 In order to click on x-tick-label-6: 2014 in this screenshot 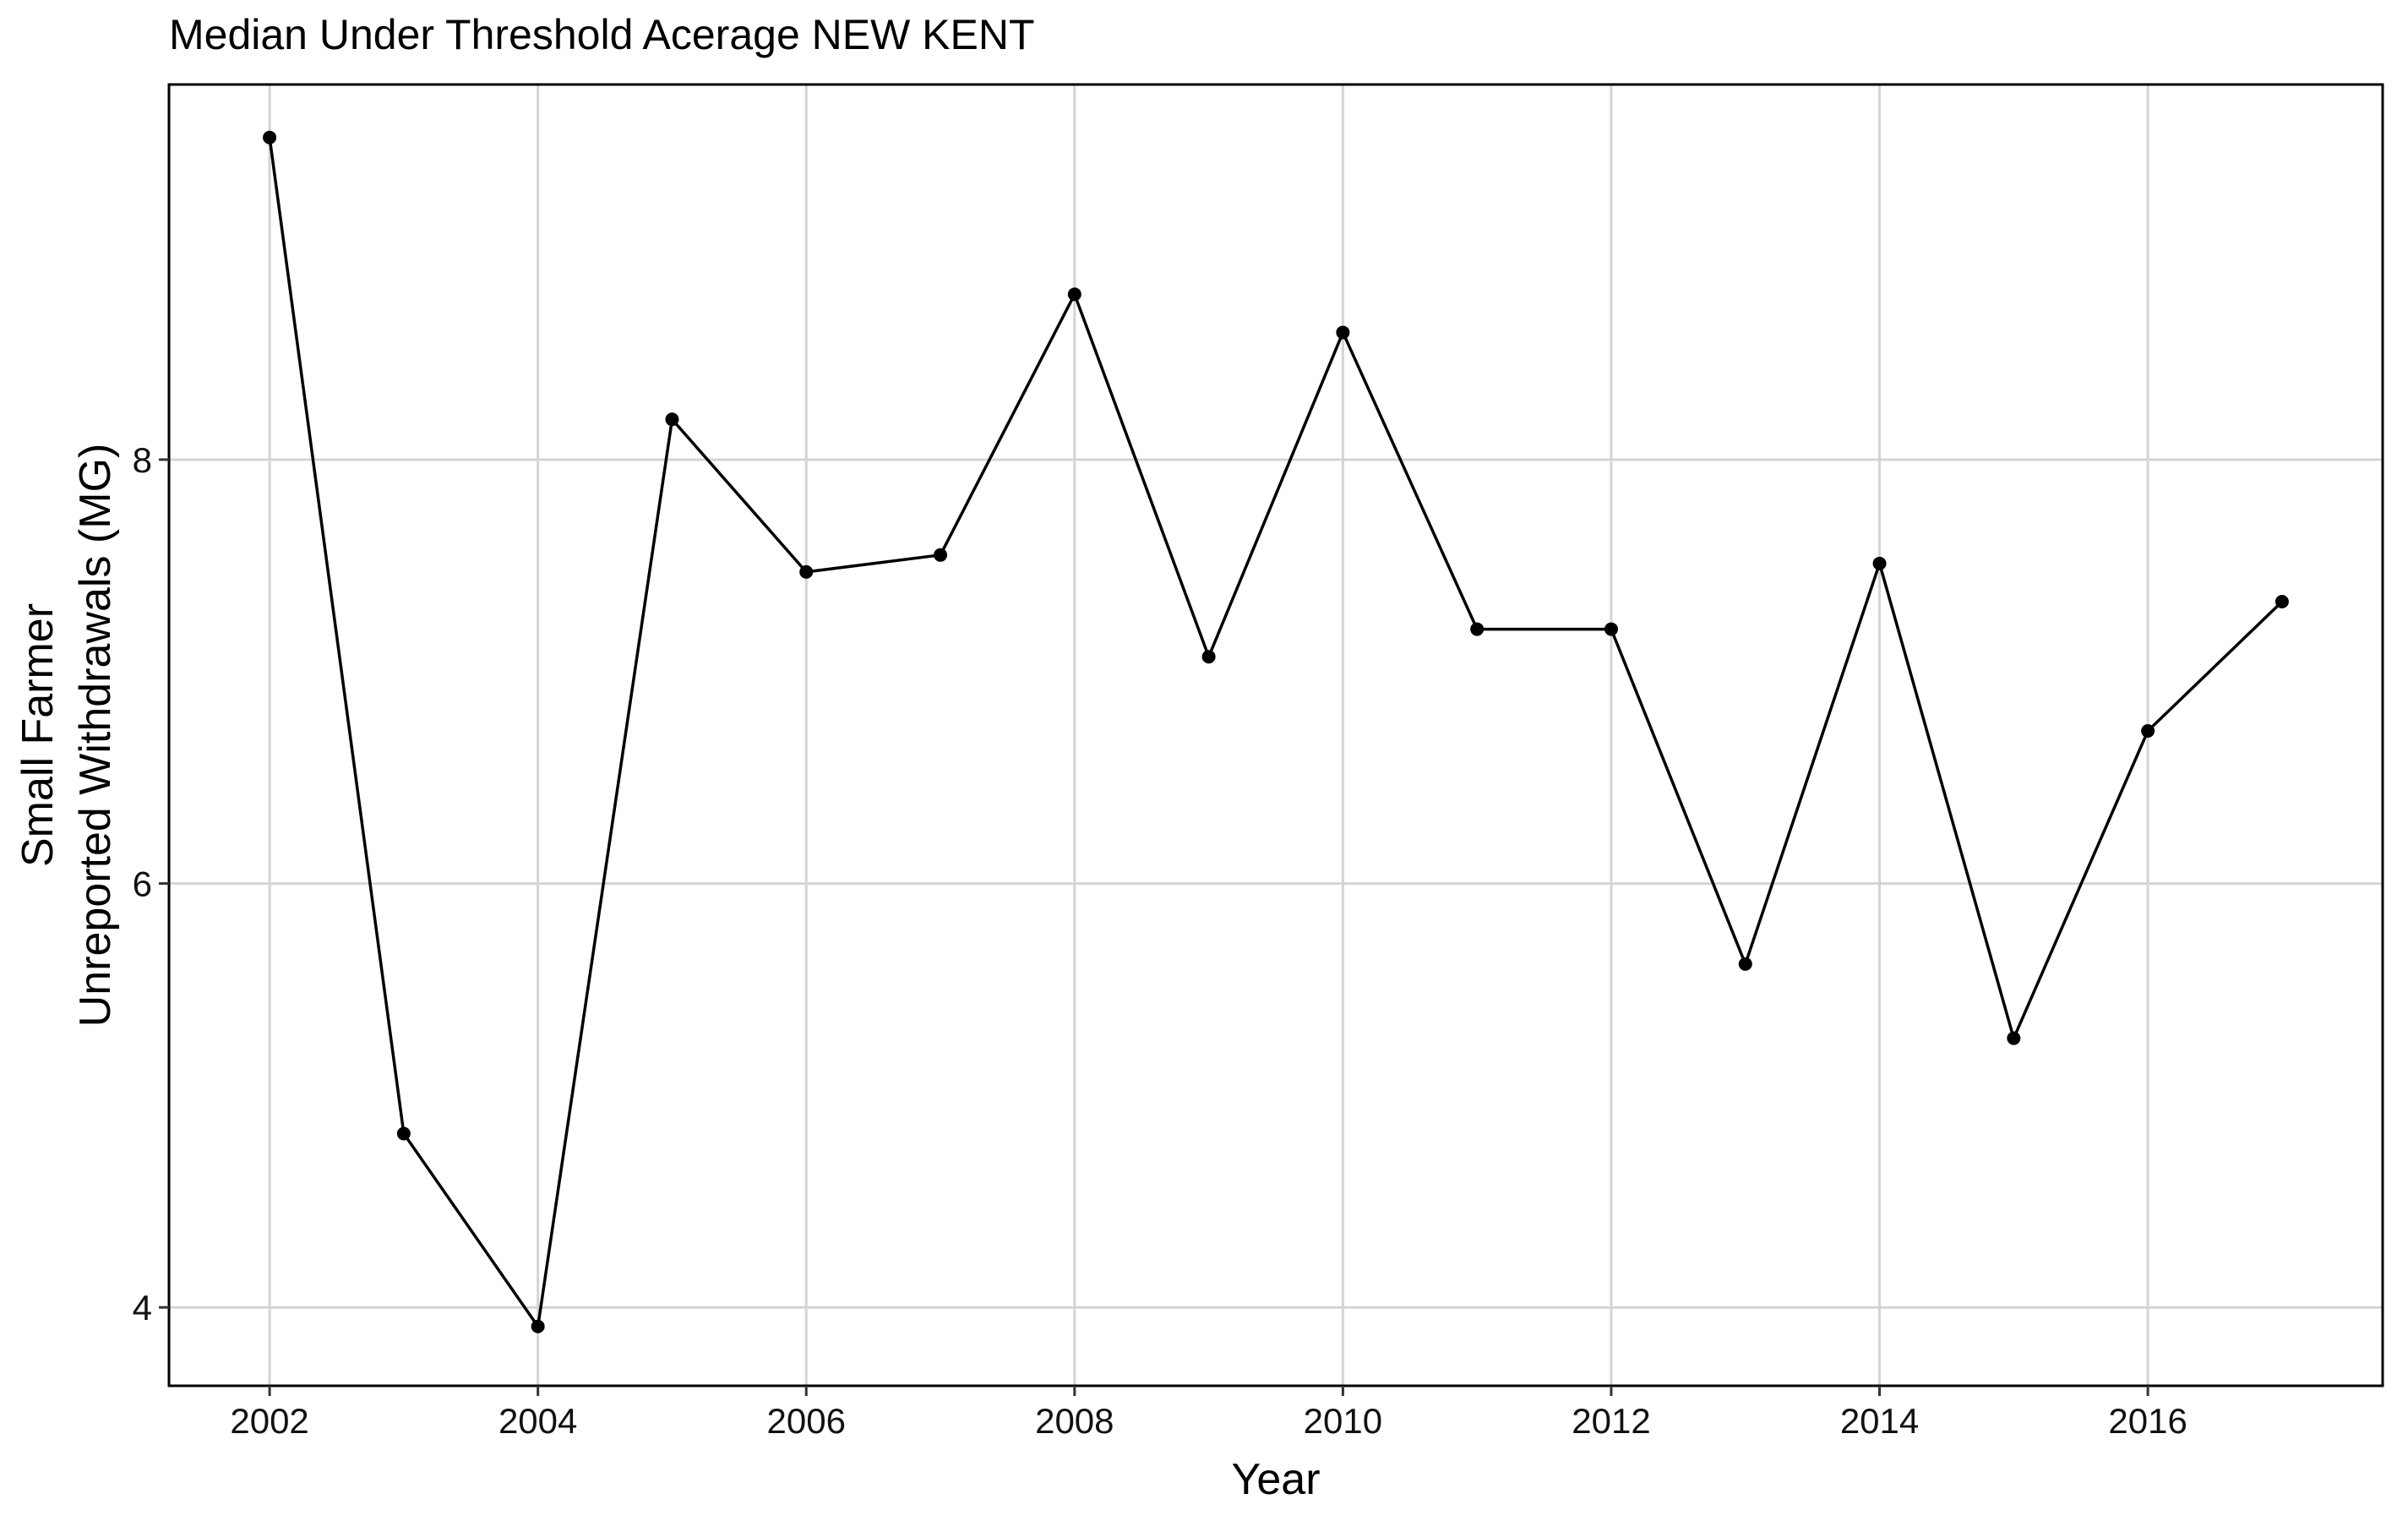, I will do `click(1880, 1421)`.